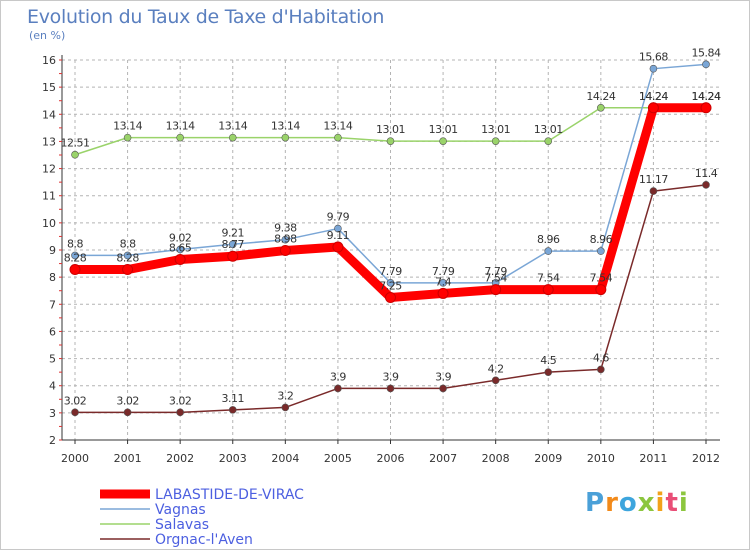  I want to click on x-tick-label: 2003, so click(233, 458).